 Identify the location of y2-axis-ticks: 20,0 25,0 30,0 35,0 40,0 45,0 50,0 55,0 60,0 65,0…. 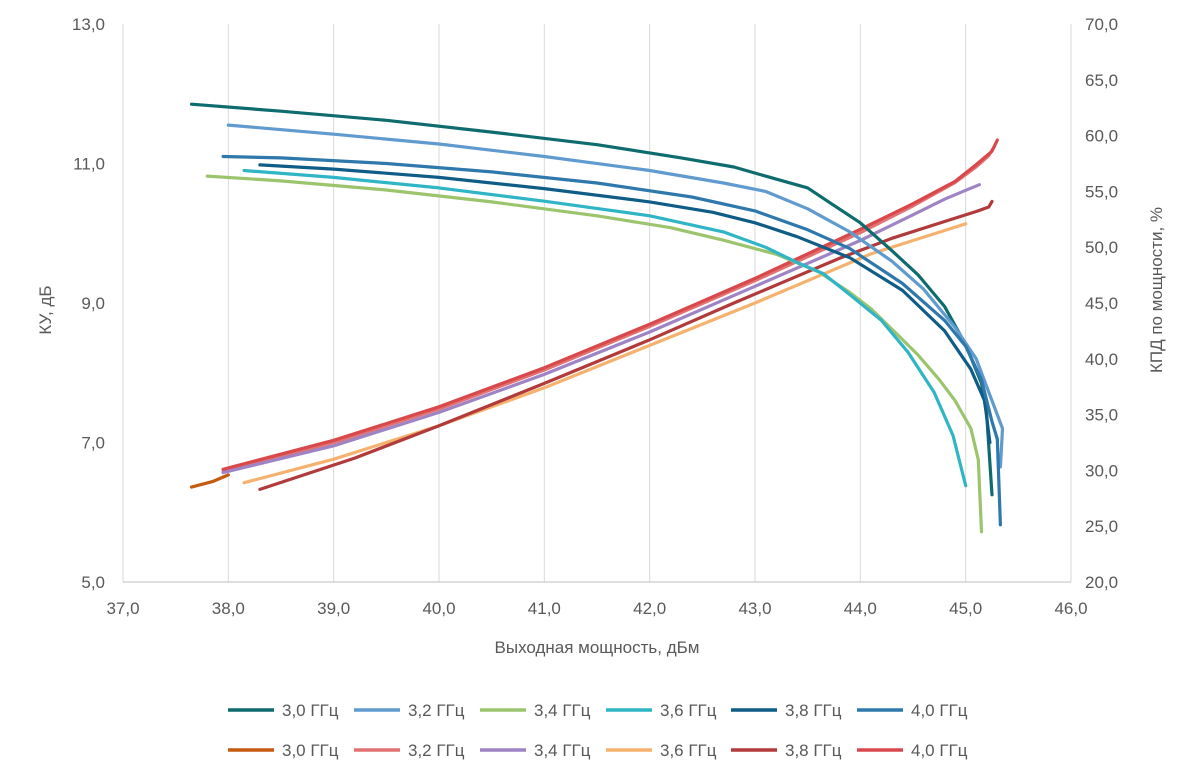
(1101, 303).